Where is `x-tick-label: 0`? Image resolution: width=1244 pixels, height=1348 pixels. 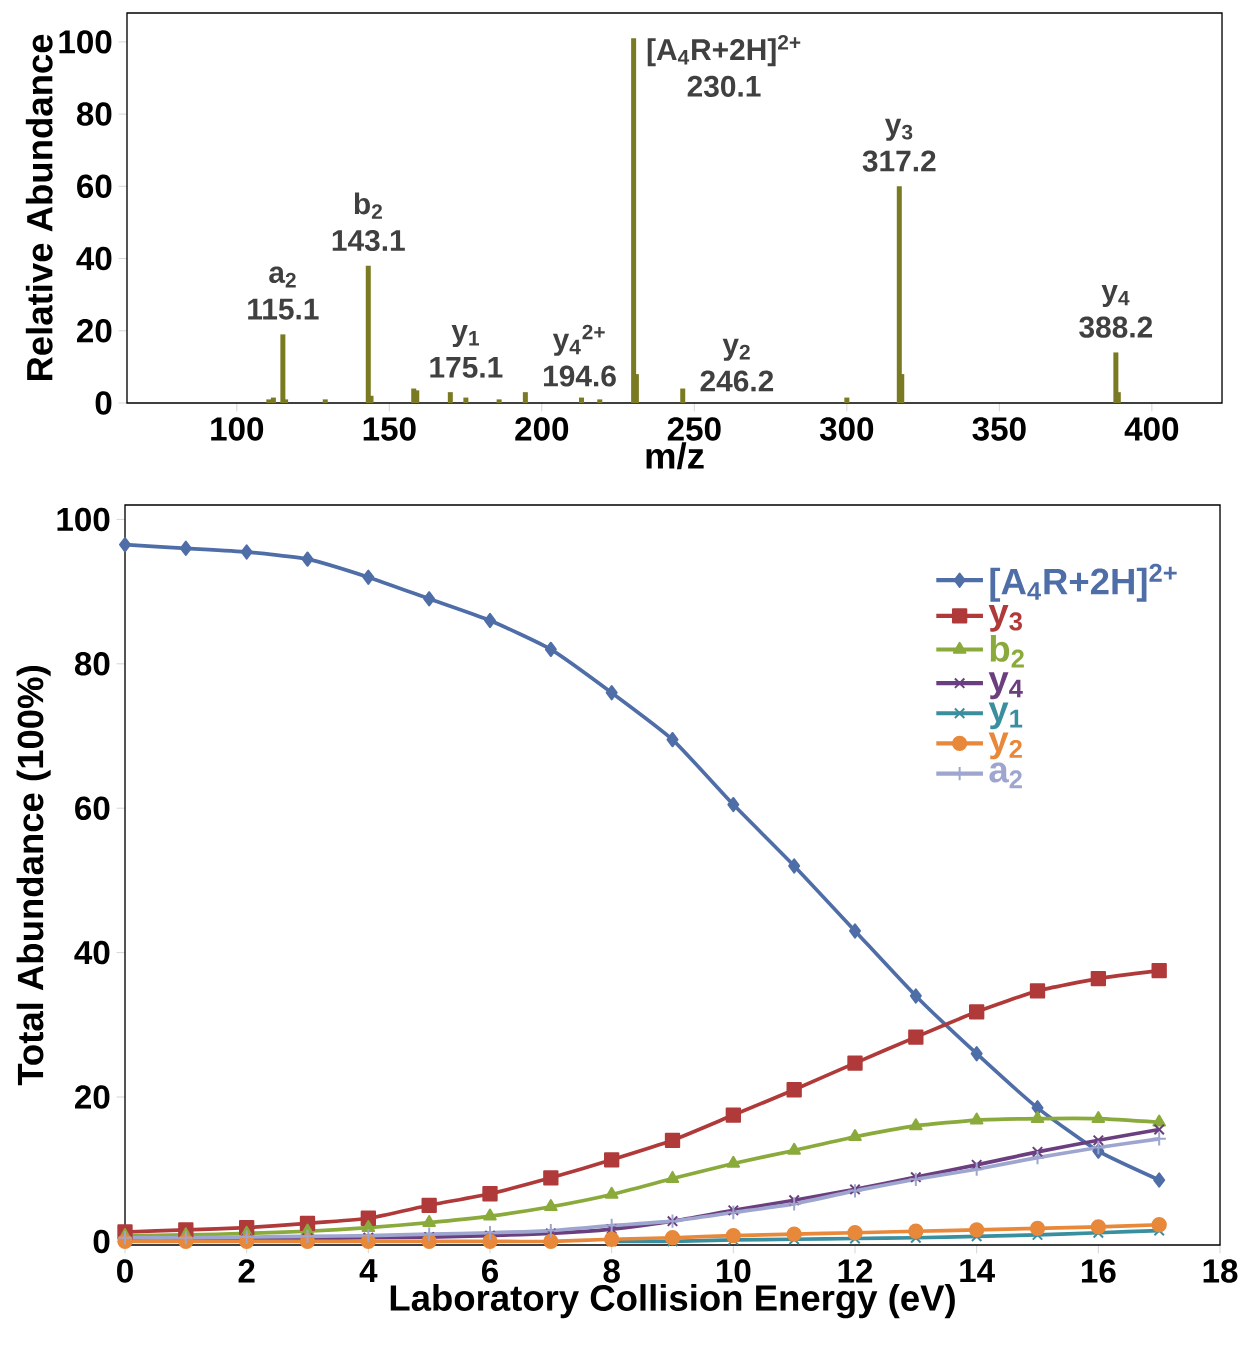 x-tick-label: 0 is located at coordinates (125, 1271).